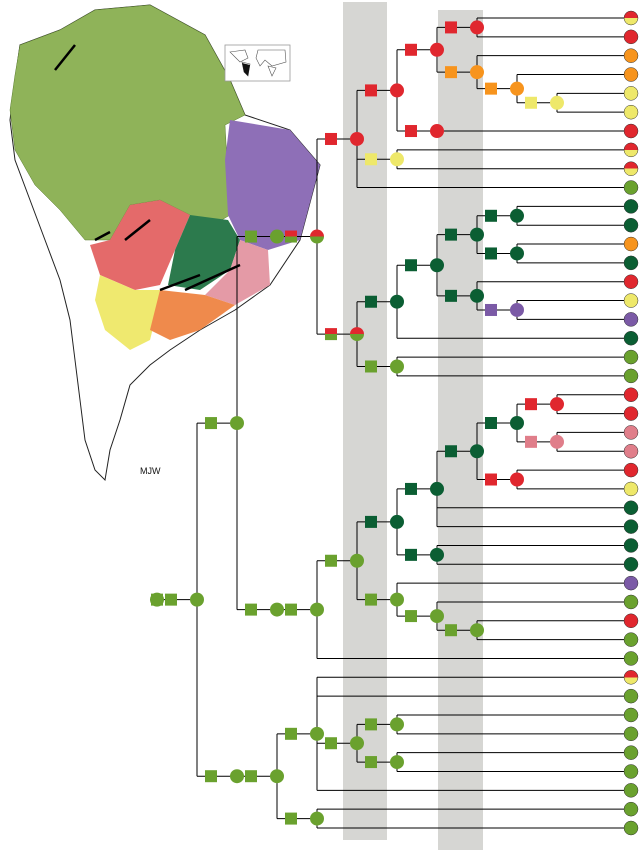 The height and width of the screenshot is (850, 639). Describe the element at coordinates (150, 471) in the screenshot. I see `map-credit: MJW` at that location.